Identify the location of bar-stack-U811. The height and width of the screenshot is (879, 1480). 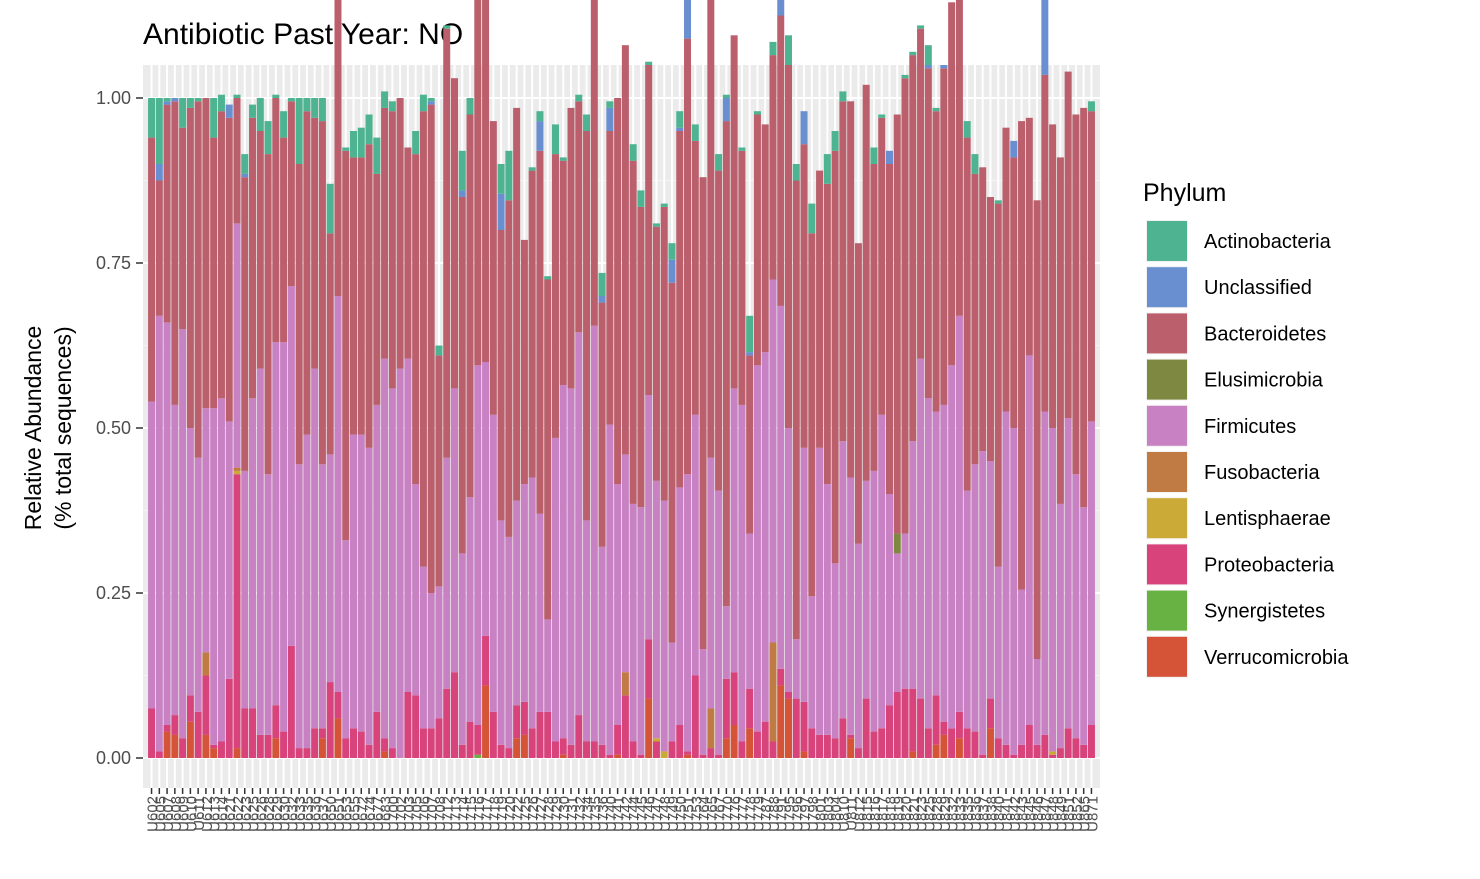
(851, 429).